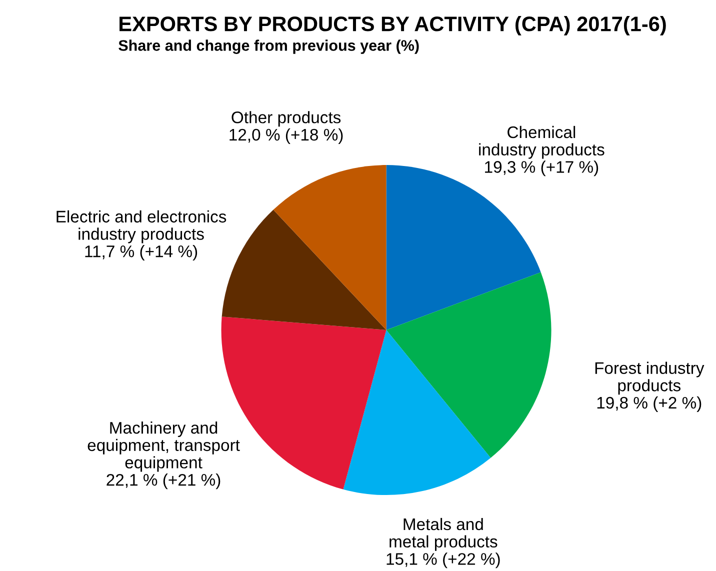 The width and height of the screenshot is (716, 571). I want to click on data-label: 12,0 % (+18 %), so click(286, 136).